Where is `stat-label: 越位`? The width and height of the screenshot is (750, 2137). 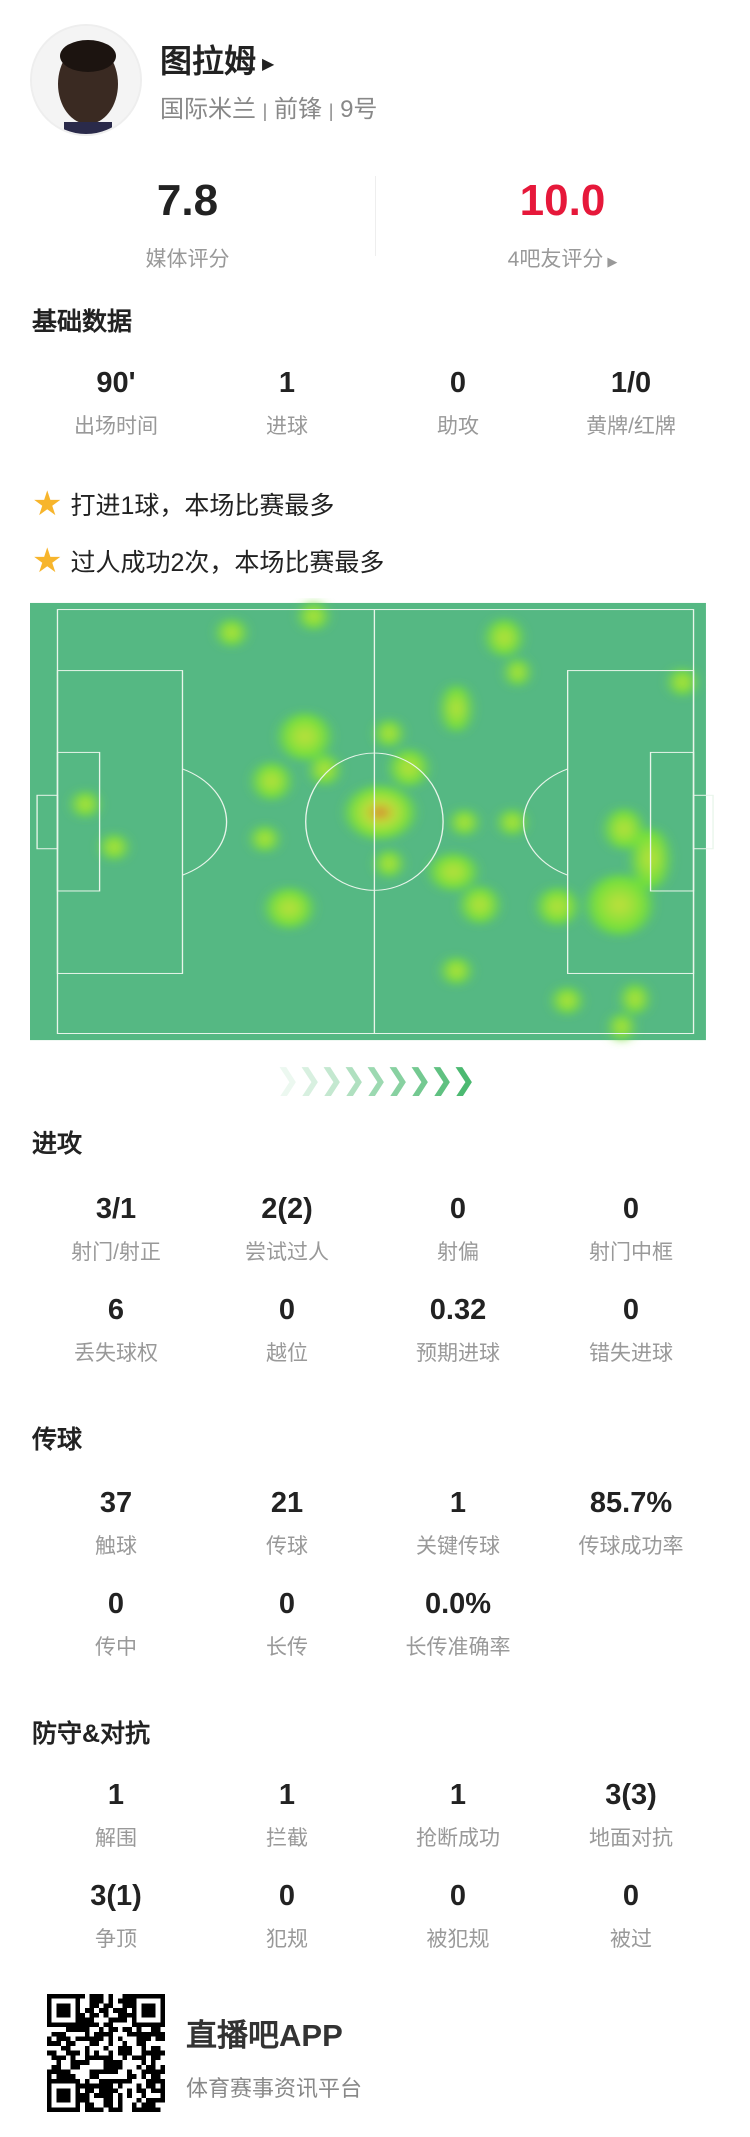
stat-label: 越位 is located at coordinates (287, 1353).